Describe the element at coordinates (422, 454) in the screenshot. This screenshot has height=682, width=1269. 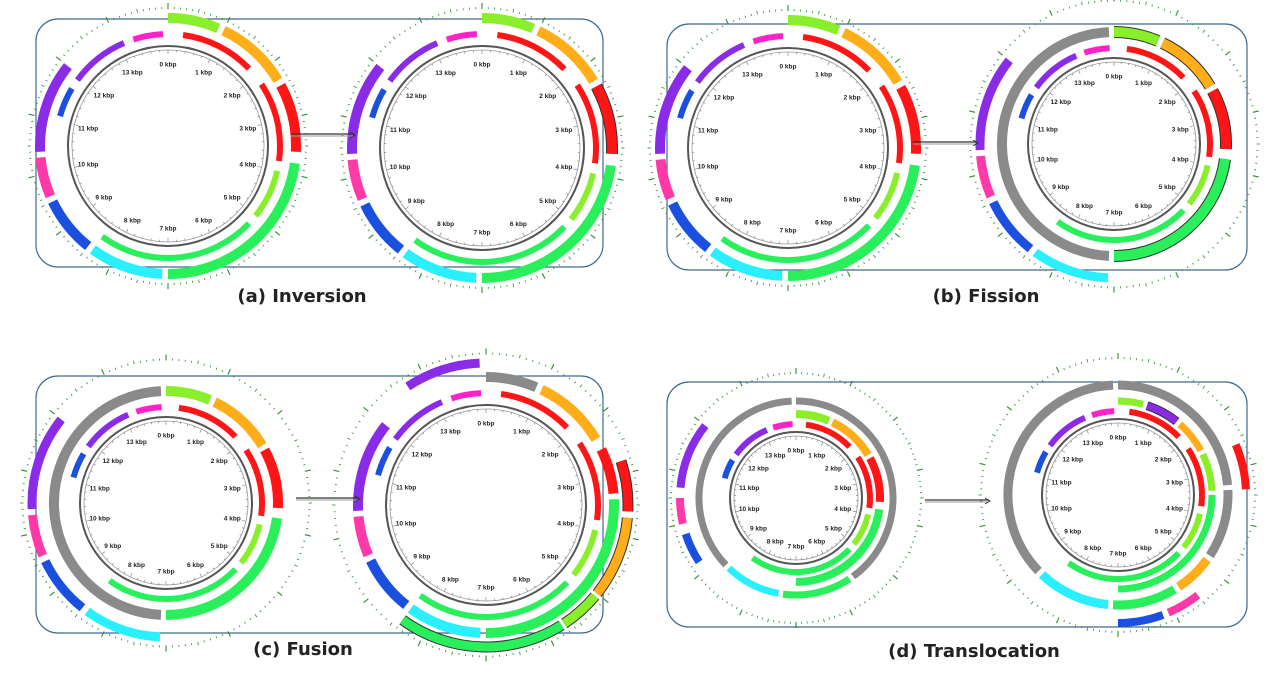
I see `kbp-label: 12 kbp` at that location.